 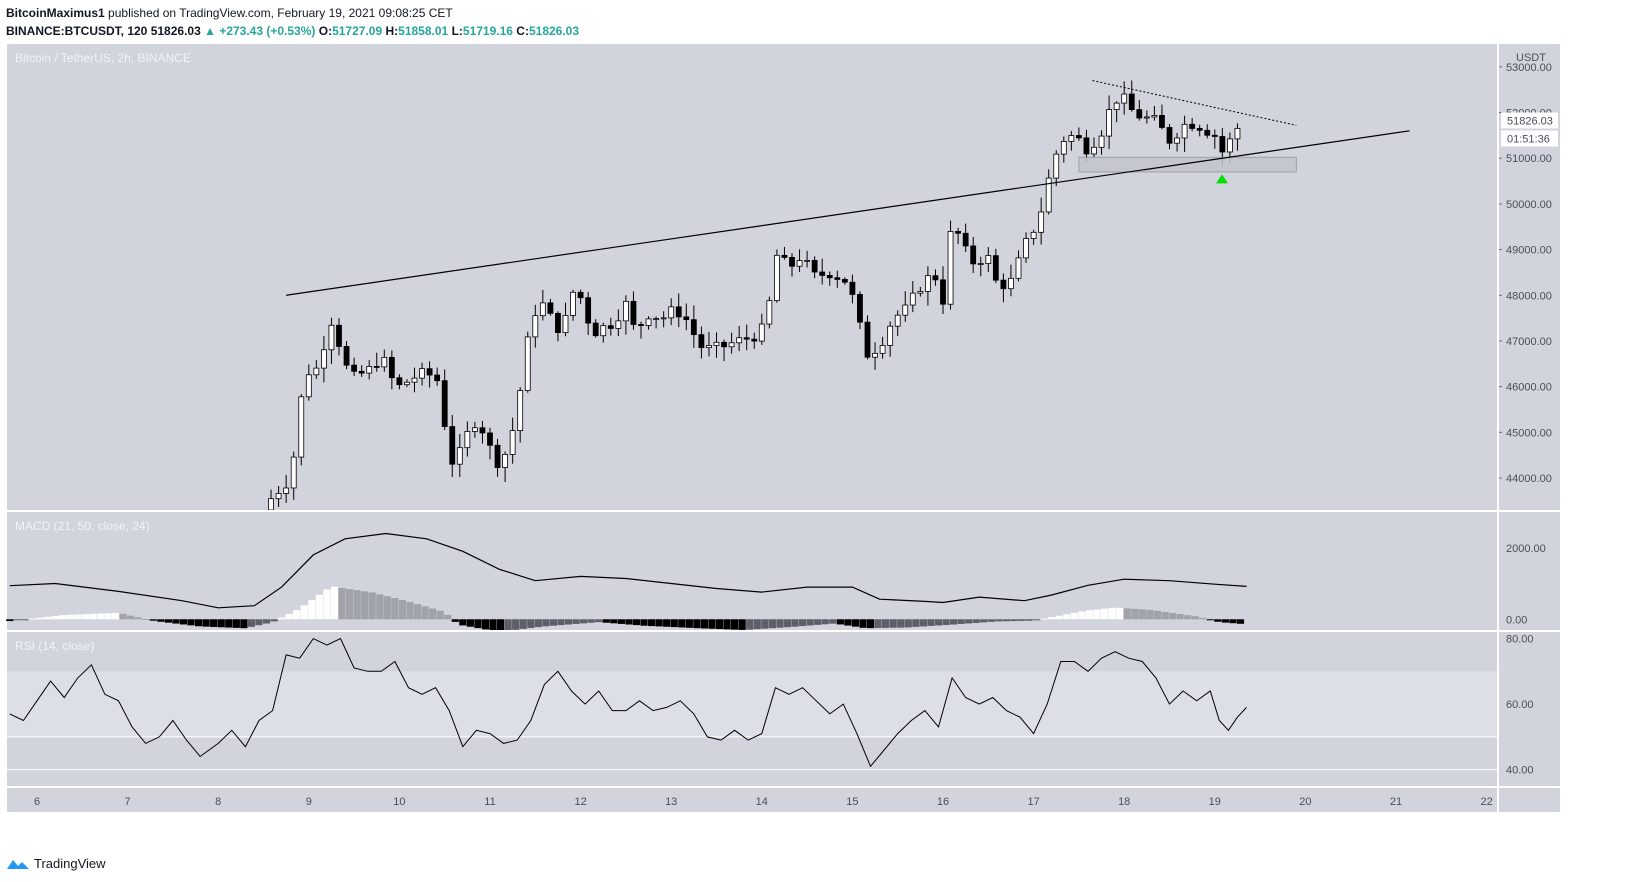 I want to click on bounce-marker-triangle, so click(x=1222, y=179).